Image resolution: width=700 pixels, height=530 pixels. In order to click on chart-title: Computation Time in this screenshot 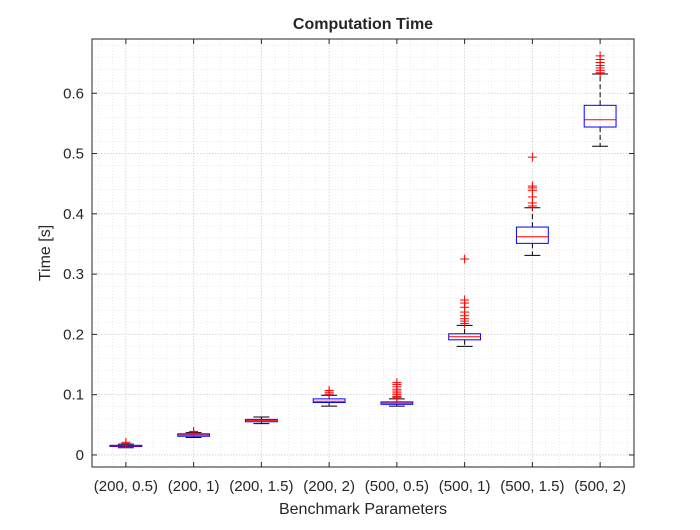, I will do `click(363, 24)`.